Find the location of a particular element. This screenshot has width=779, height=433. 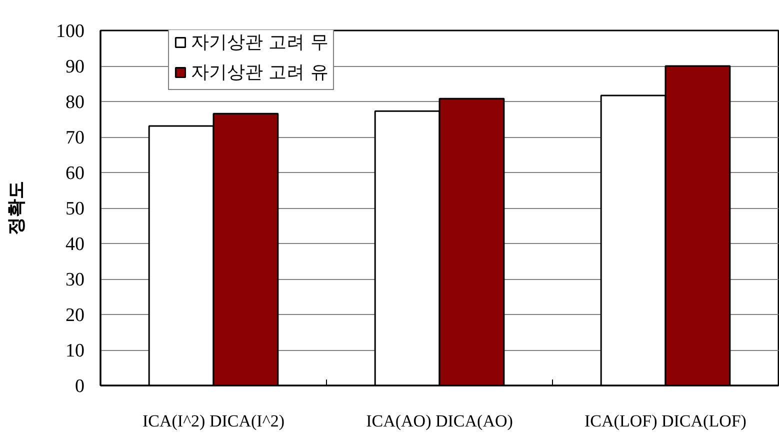

y-tick-label: 30 is located at coordinates (75, 280).